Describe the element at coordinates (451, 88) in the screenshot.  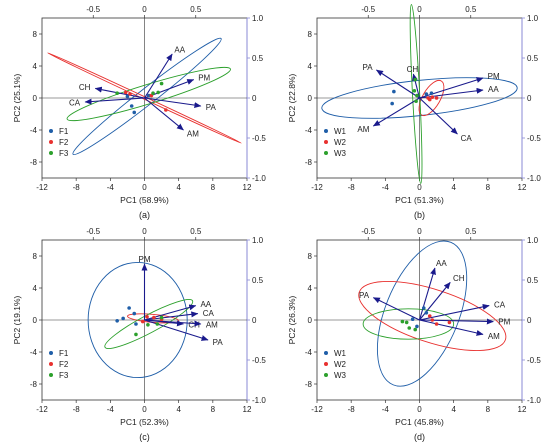
I see `loading-arrow-pm` at that location.